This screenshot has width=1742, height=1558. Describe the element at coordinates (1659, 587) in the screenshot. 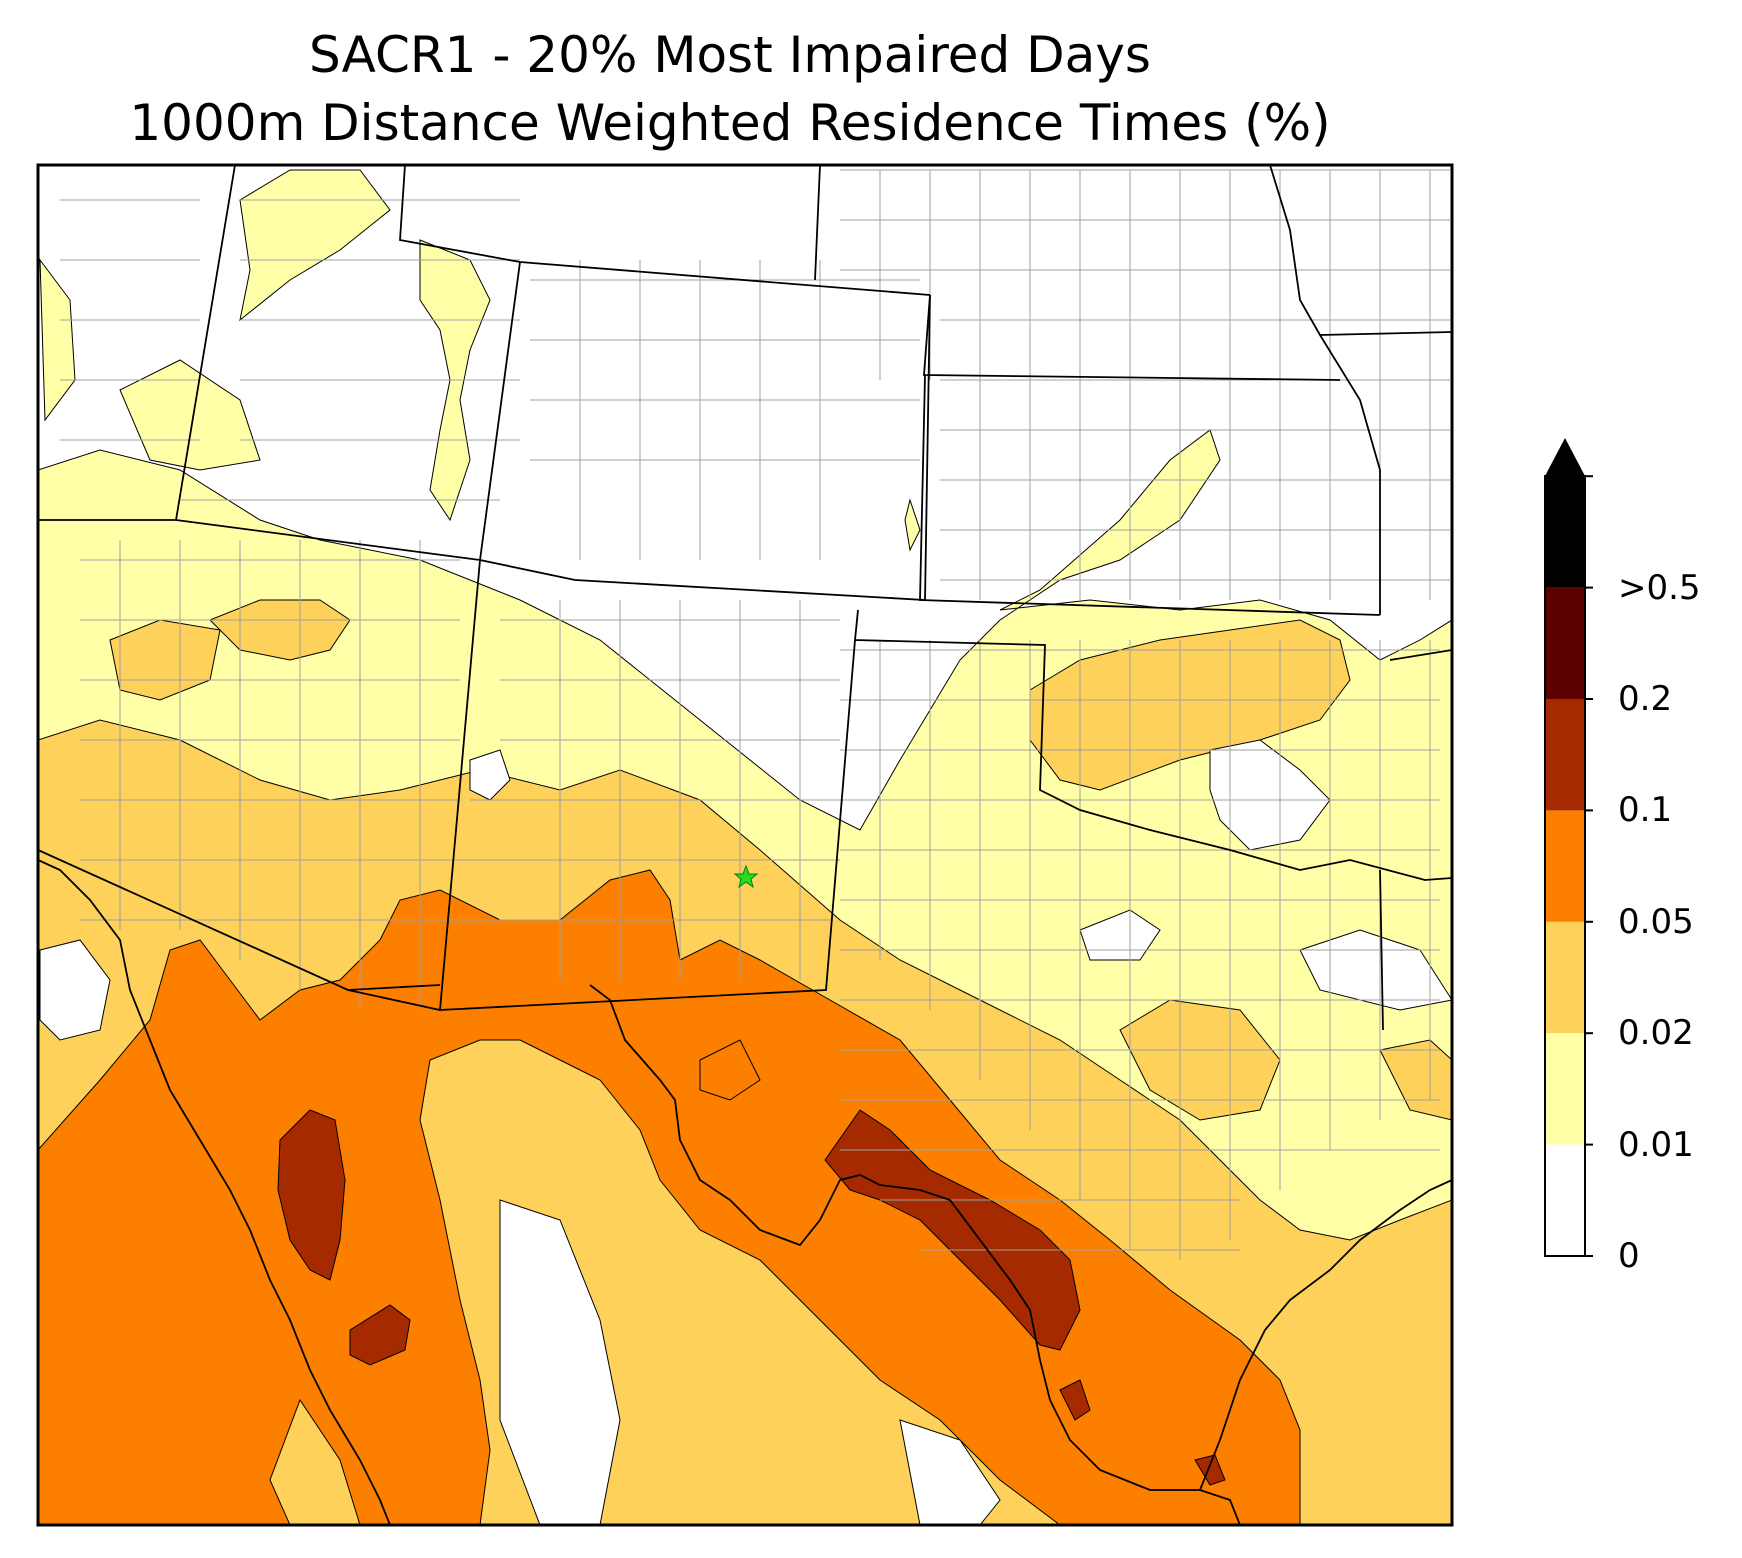

I see `colorbar-tick-label: >0.5` at that location.